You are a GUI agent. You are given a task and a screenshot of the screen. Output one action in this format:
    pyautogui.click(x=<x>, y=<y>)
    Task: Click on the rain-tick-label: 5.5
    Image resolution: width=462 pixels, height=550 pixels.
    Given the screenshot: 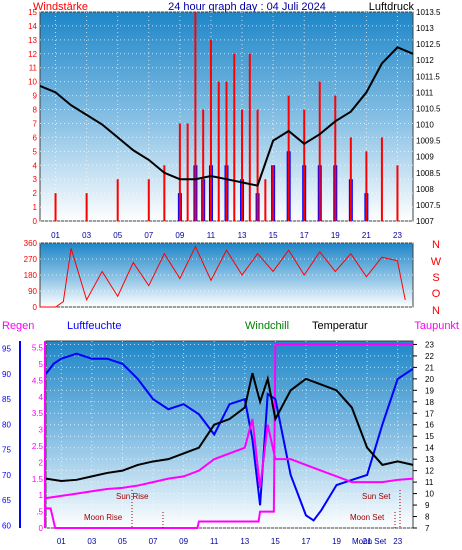 What is the action you would take?
    pyautogui.click(x=38, y=348)
    